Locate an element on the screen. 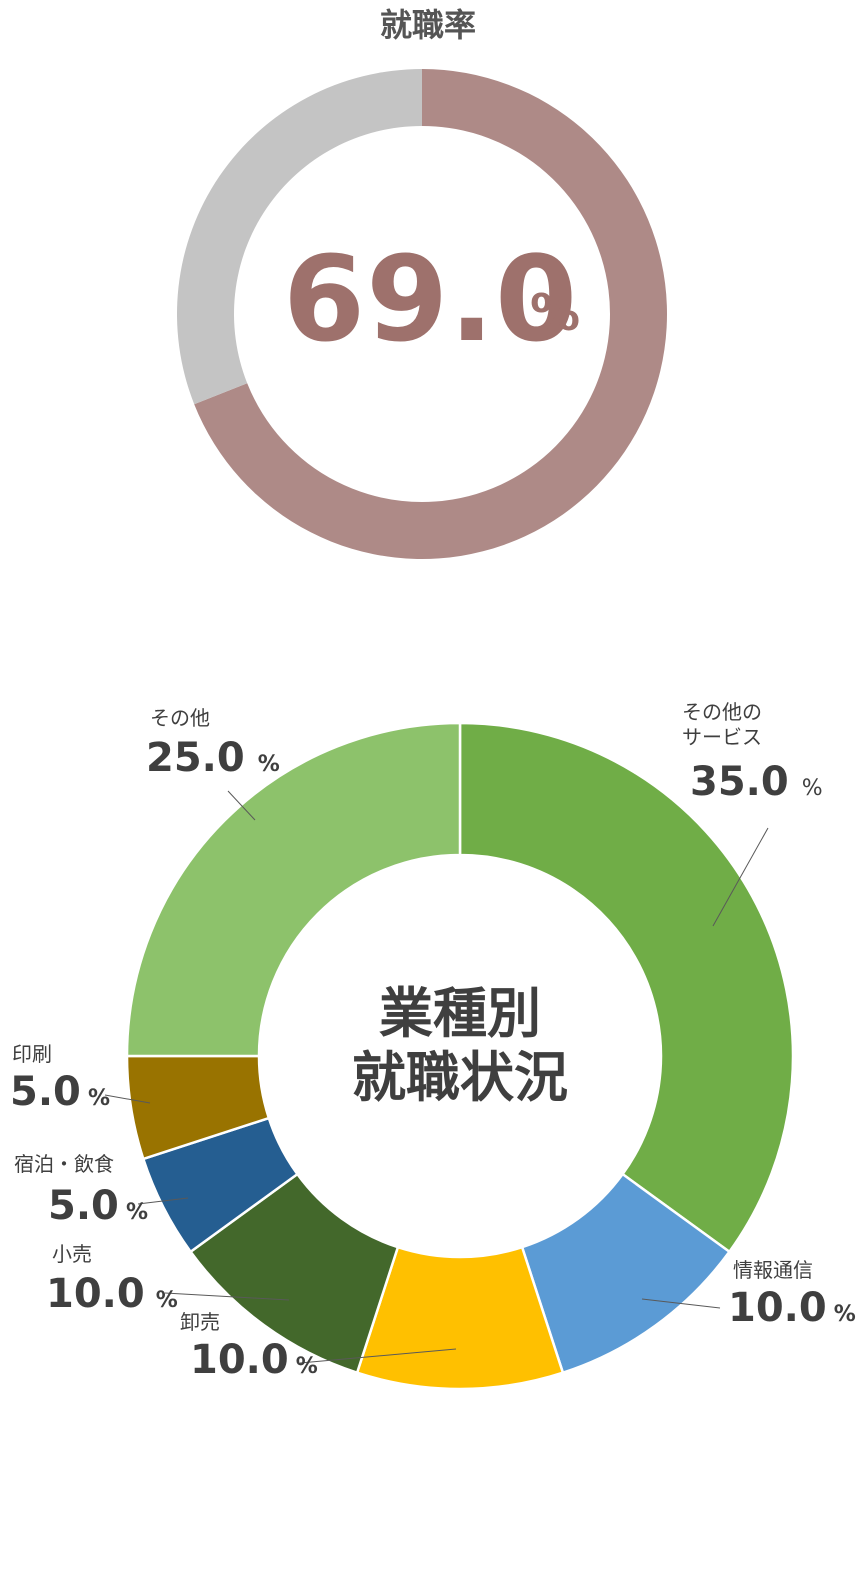  slice-other-services is located at coordinates (626, 987).